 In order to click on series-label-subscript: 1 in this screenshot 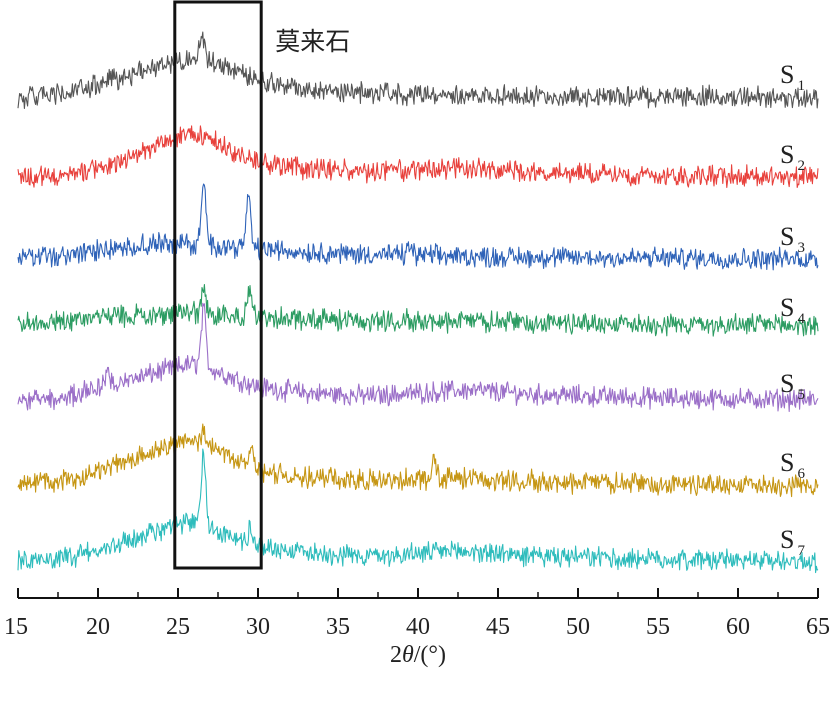, I will do `click(801, 86)`.